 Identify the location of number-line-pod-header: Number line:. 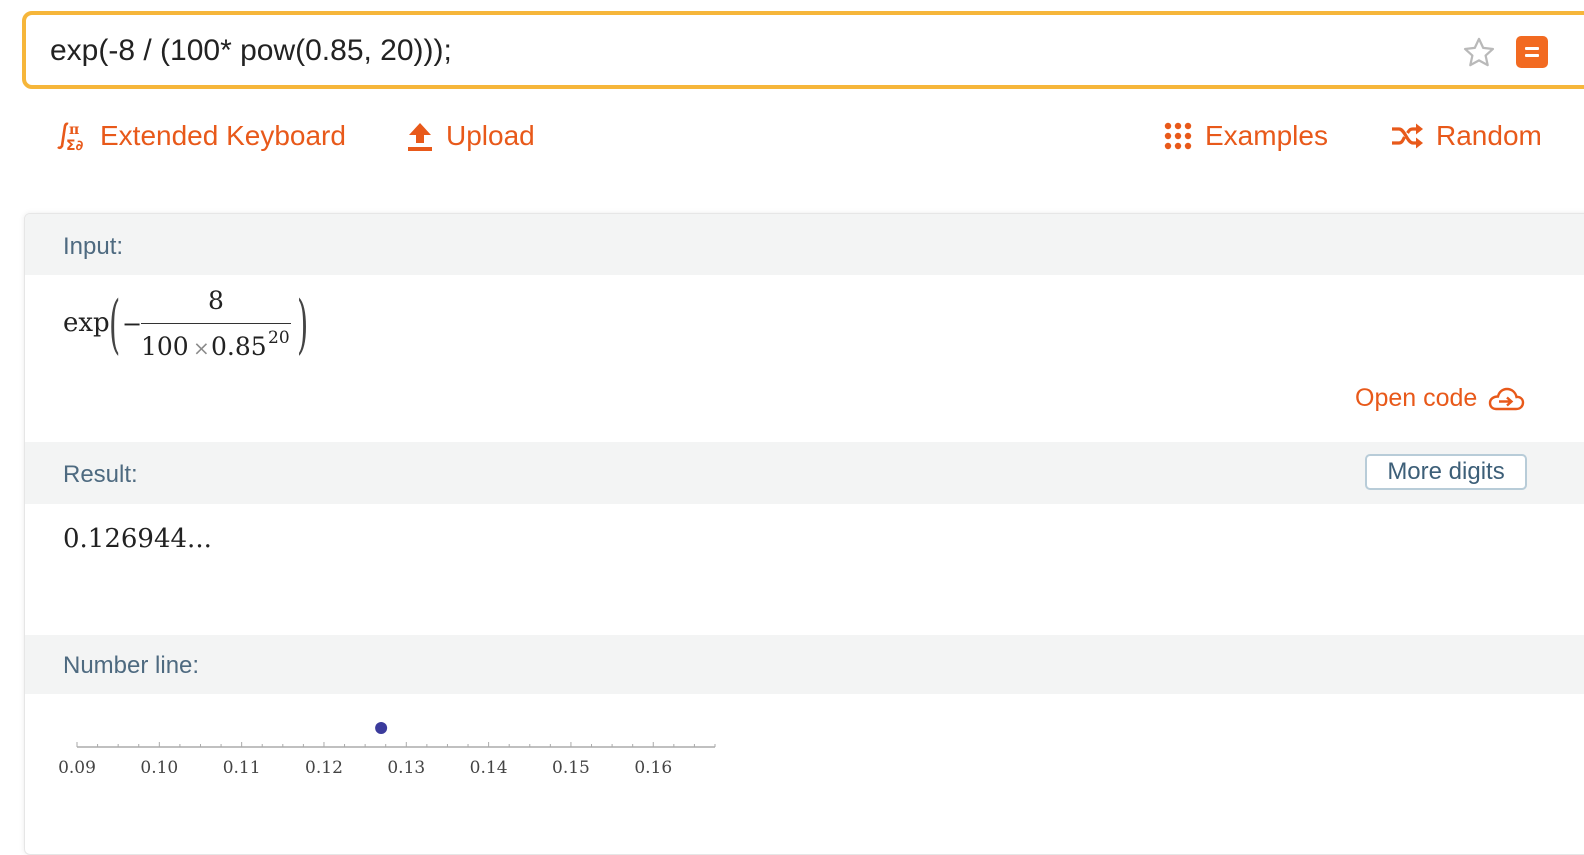
(804, 664).